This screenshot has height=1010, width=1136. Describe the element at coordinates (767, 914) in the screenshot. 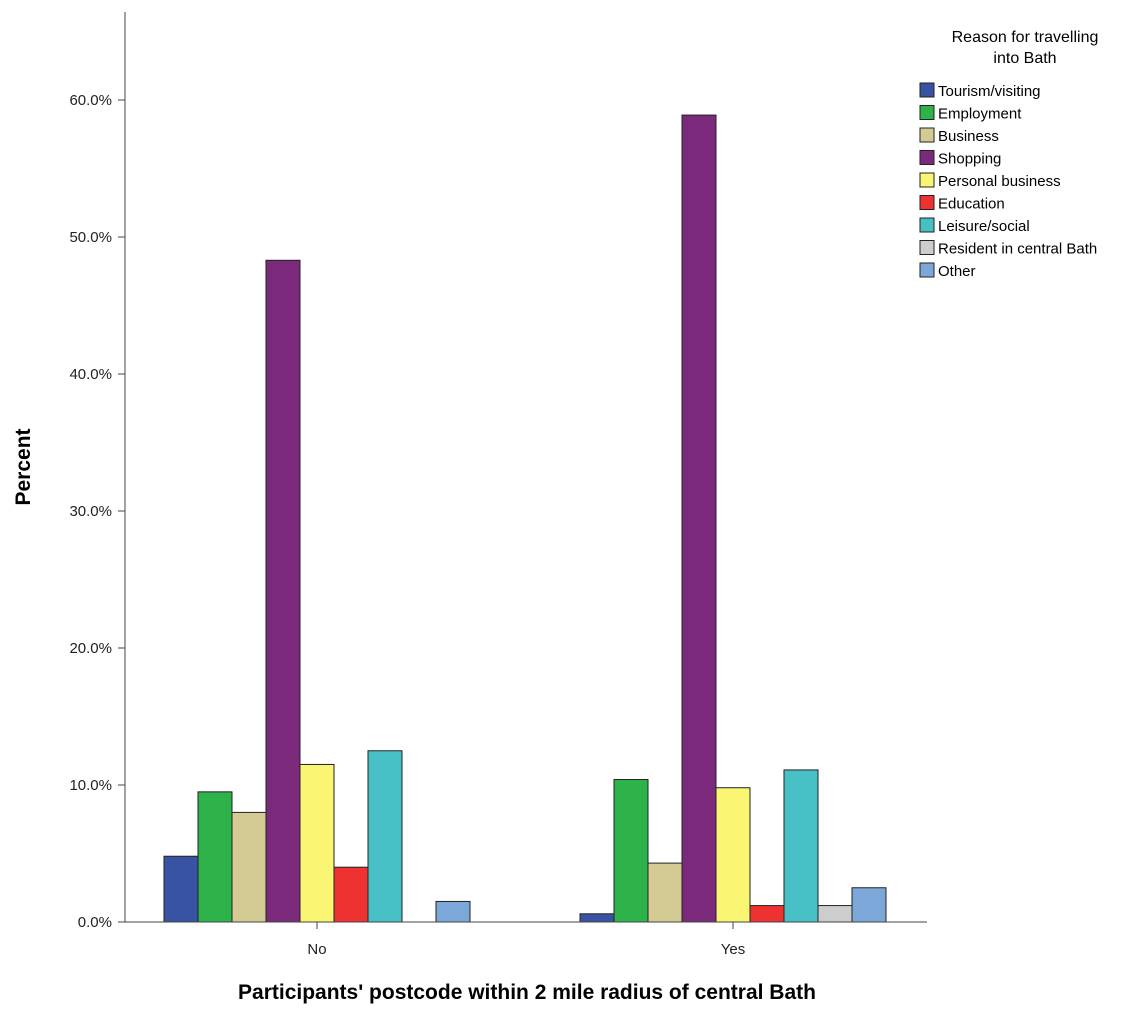

I see `bar-yes-education` at that location.